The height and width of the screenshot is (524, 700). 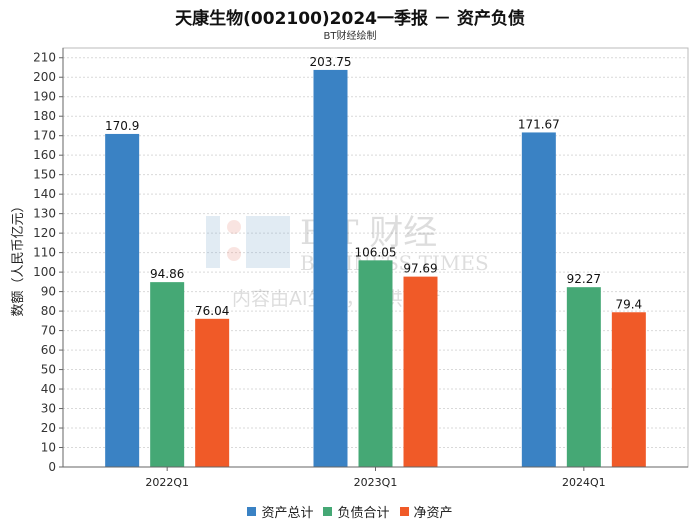 I want to click on y-tick-label: 50, so click(x=48, y=370).